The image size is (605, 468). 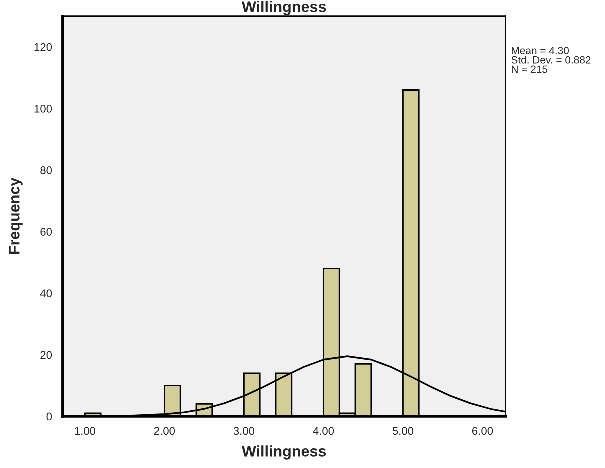 I want to click on text: Mean = 4.30, so click(x=541, y=50).